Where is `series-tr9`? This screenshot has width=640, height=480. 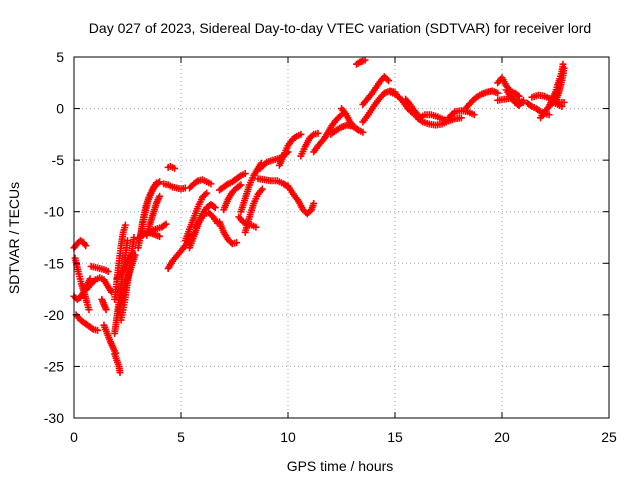 series-tr9 is located at coordinates (117, 363).